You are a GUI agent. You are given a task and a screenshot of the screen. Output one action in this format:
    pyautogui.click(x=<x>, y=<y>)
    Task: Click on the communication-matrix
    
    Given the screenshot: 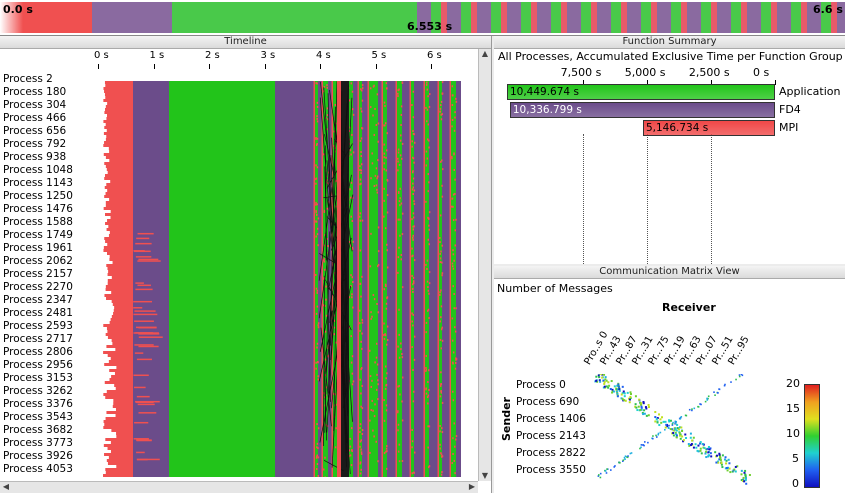 What is the action you would take?
    pyautogui.click(x=674, y=430)
    